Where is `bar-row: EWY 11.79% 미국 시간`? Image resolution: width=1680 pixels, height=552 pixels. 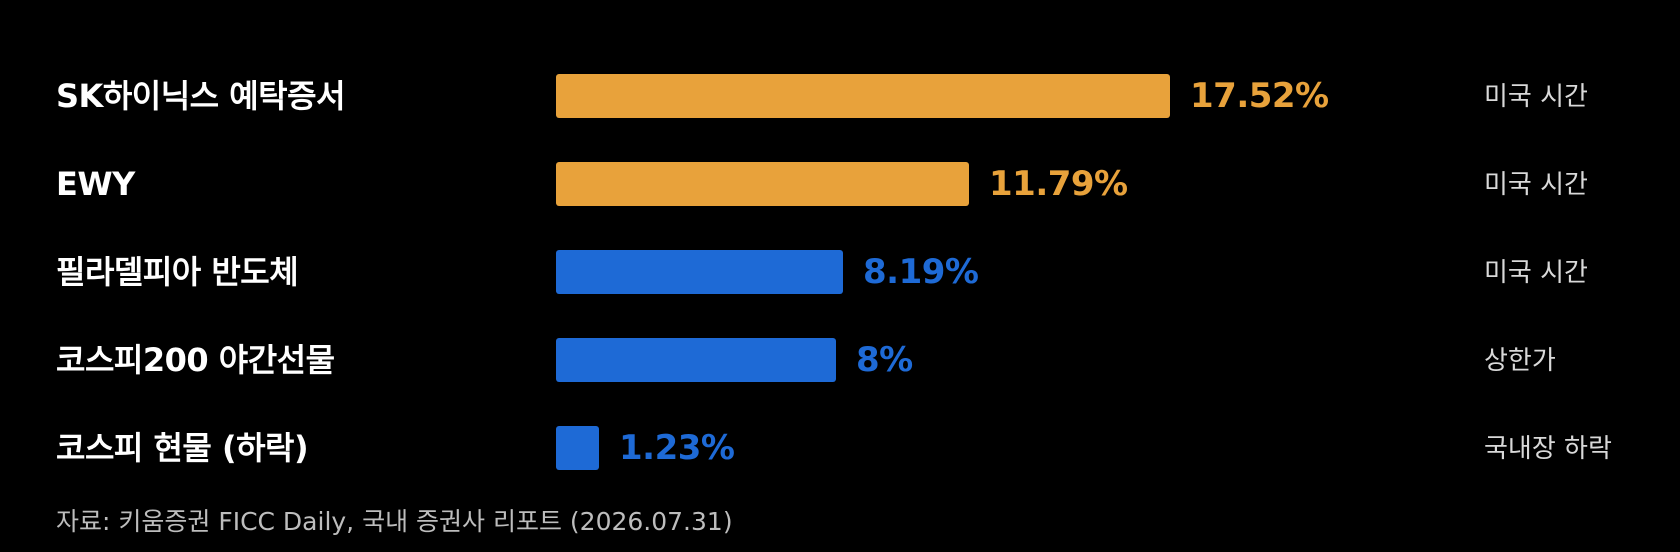 bar-row: EWY 11.79% 미국 시간 is located at coordinates (840, 184).